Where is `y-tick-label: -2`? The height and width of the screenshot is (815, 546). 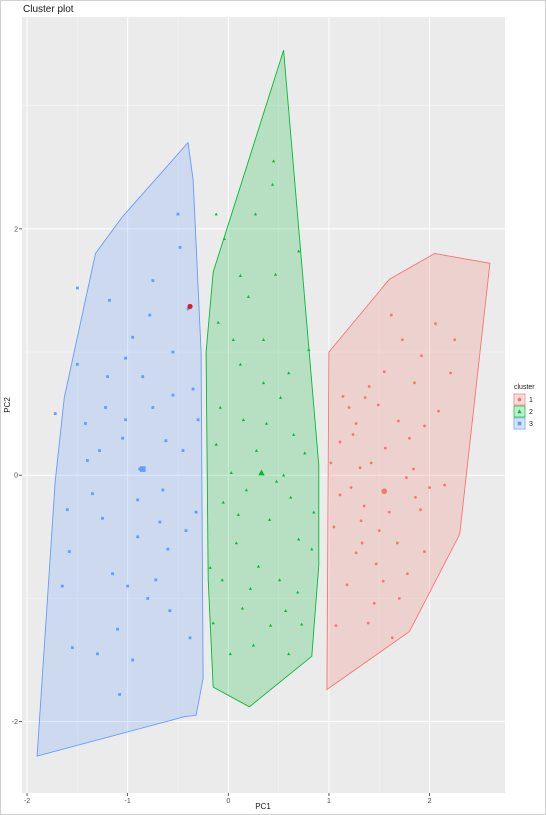
y-tick-label: -2 is located at coordinates (15, 722).